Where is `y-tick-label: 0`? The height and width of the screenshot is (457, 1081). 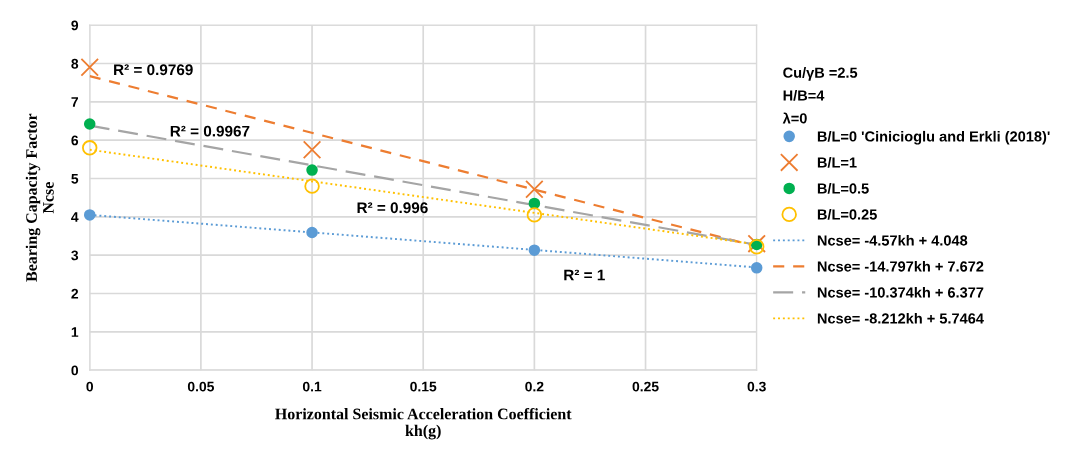
y-tick-label: 0 is located at coordinates (75, 370).